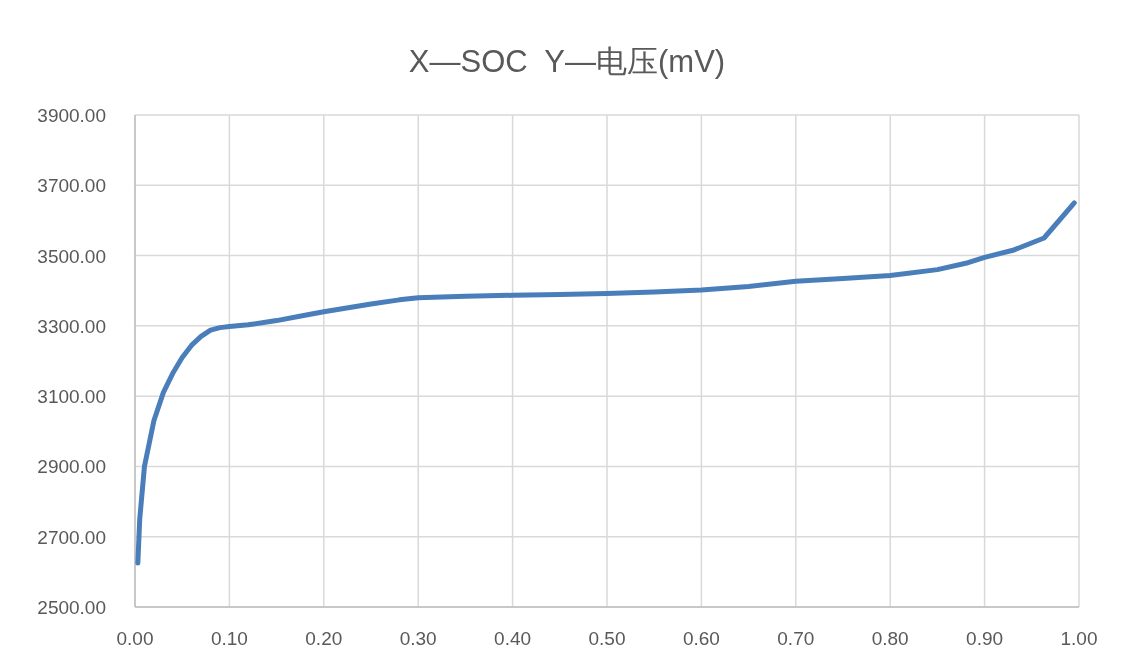  I want to click on y-tick-label: 2900.00, so click(71, 467).